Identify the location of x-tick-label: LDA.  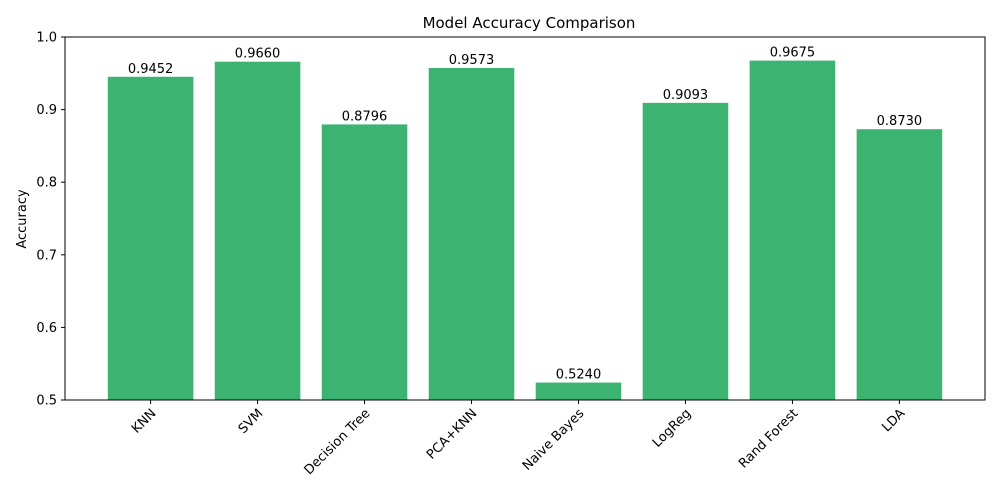
(893, 420).